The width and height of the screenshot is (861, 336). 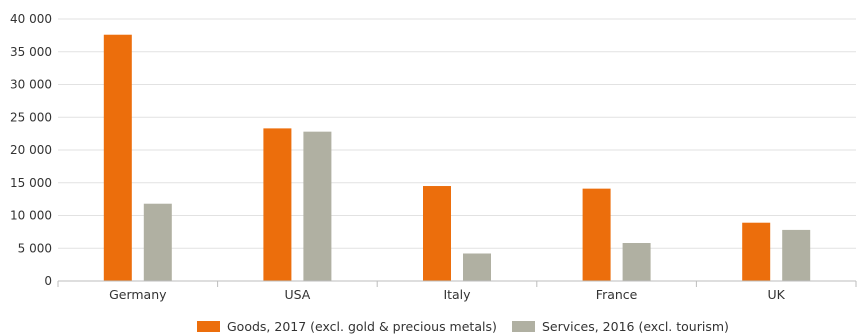 What do you see at coordinates (31, 117) in the screenshot?
I see `y-tick-label: 25 000` at bounding box center [31, 117].